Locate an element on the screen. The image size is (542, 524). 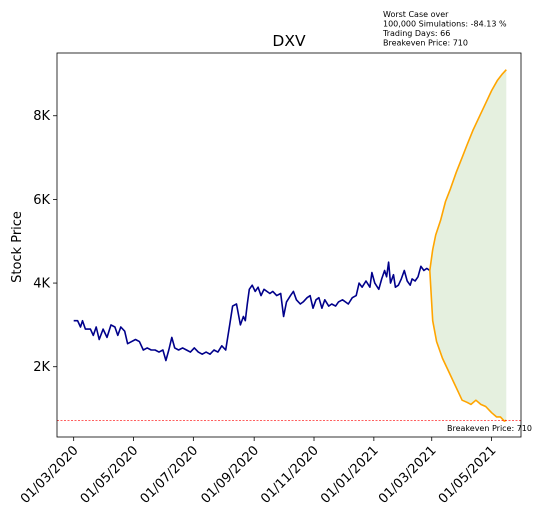
y-axis: 2K 4K 6K 8K is located at coordinates (45, 242).